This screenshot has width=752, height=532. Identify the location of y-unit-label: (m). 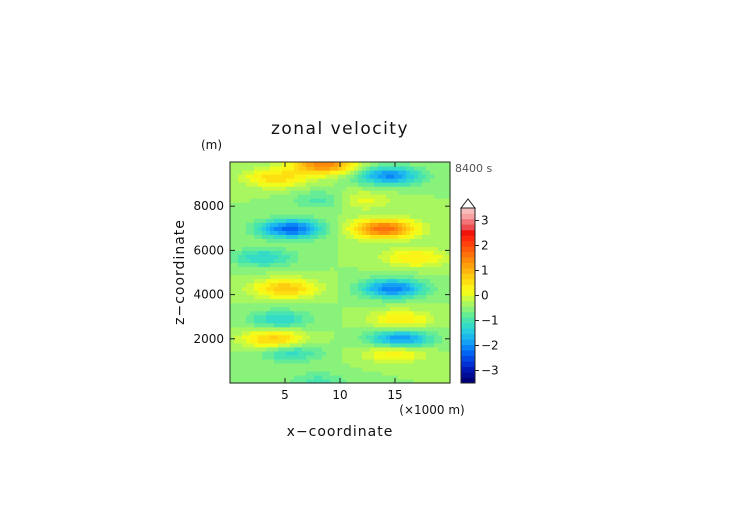
(211, 145).